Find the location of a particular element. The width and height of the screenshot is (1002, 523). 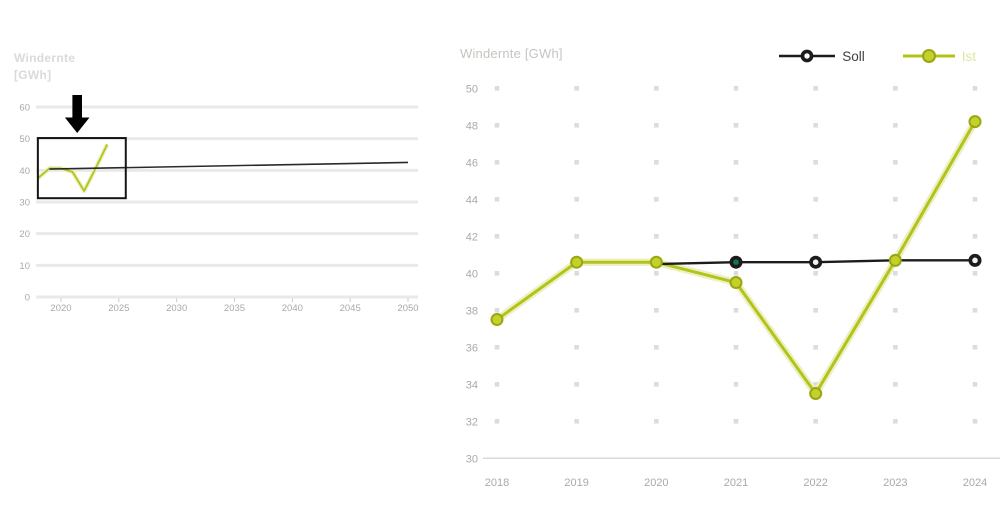

y-tick-label: 0 is located at coordinates (27, 298).